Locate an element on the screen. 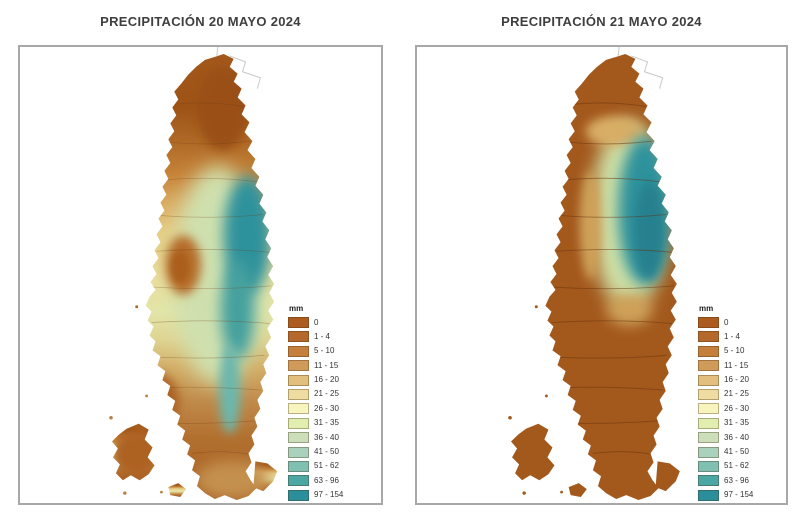 This screenshot has height=518, width=800. map-title-may-21: PRECIPITACIÓN 21 MAYO 2024 is located at coordinates (601, 21).